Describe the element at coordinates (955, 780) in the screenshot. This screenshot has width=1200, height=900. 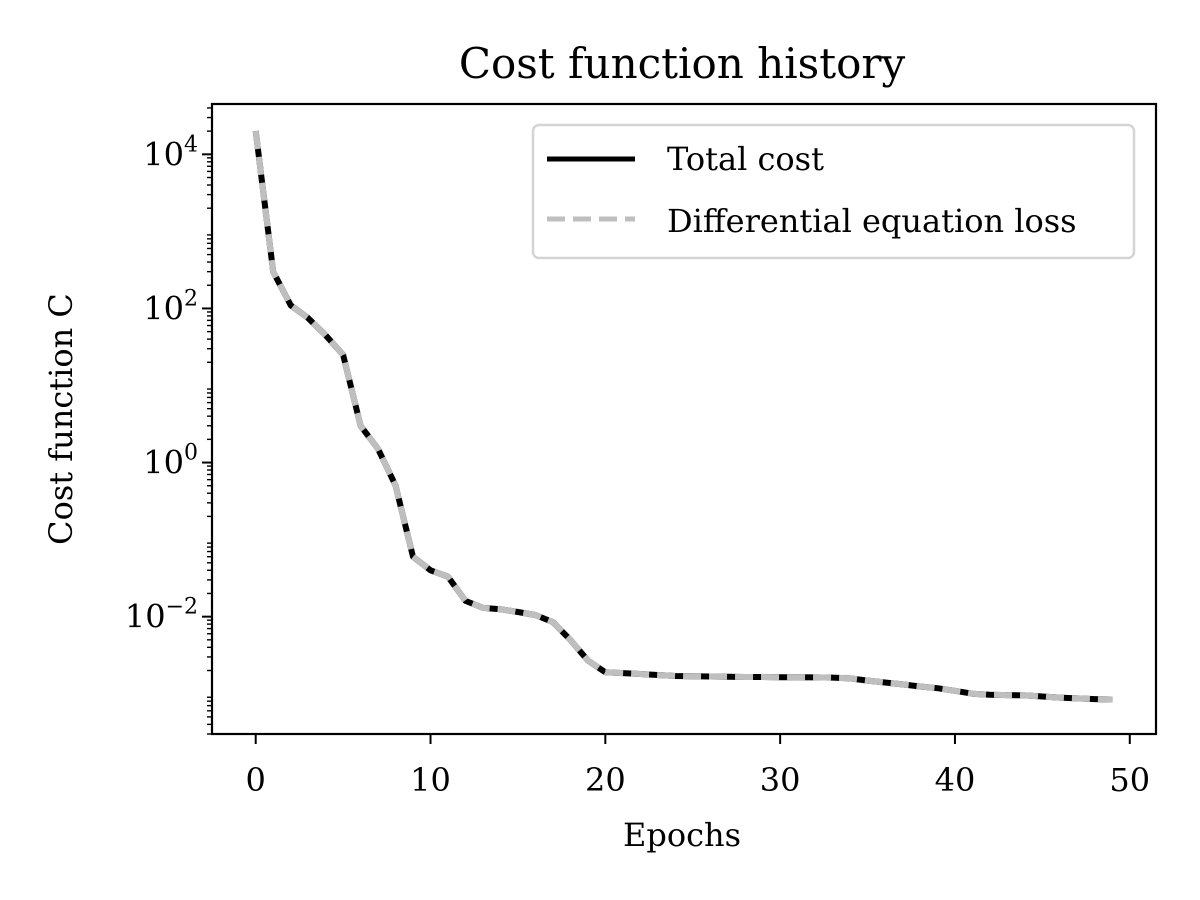
I see `x-tick-label: 40` at that location.